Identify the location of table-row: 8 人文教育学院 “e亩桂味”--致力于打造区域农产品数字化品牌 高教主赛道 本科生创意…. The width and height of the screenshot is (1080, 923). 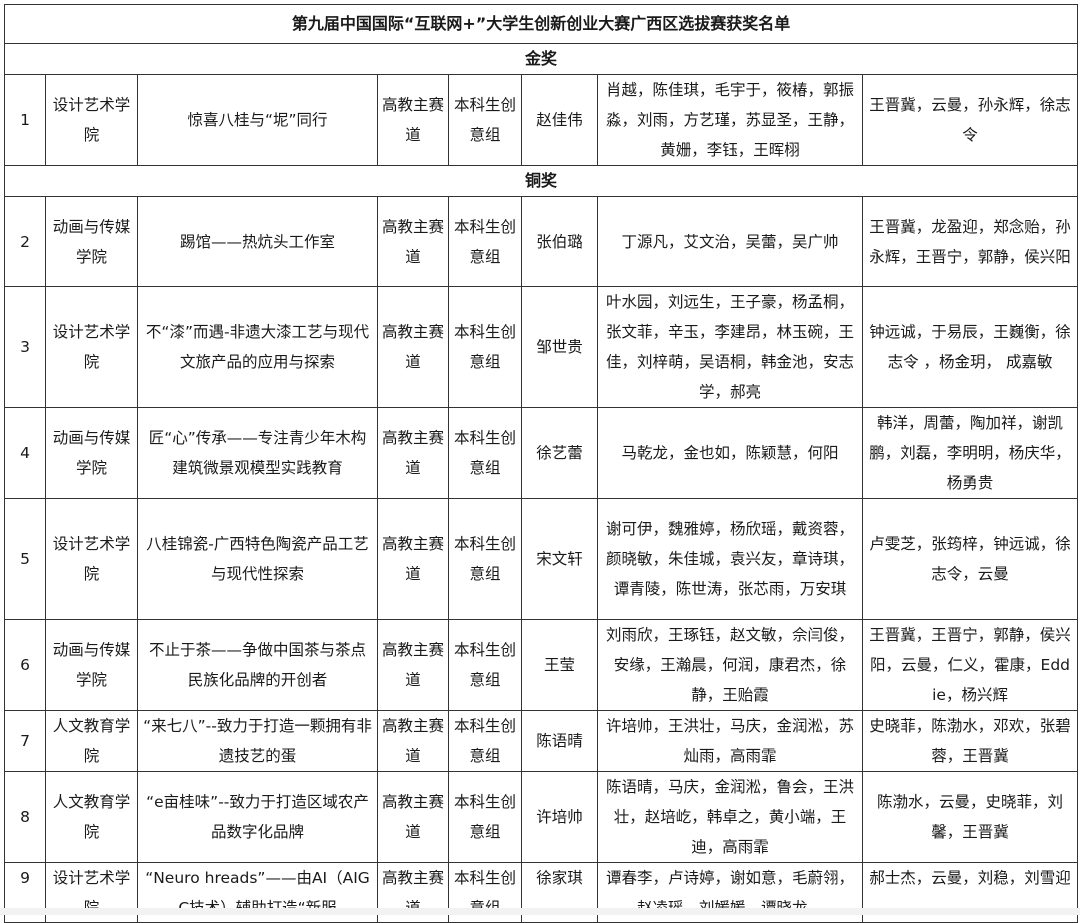
(541, 817).